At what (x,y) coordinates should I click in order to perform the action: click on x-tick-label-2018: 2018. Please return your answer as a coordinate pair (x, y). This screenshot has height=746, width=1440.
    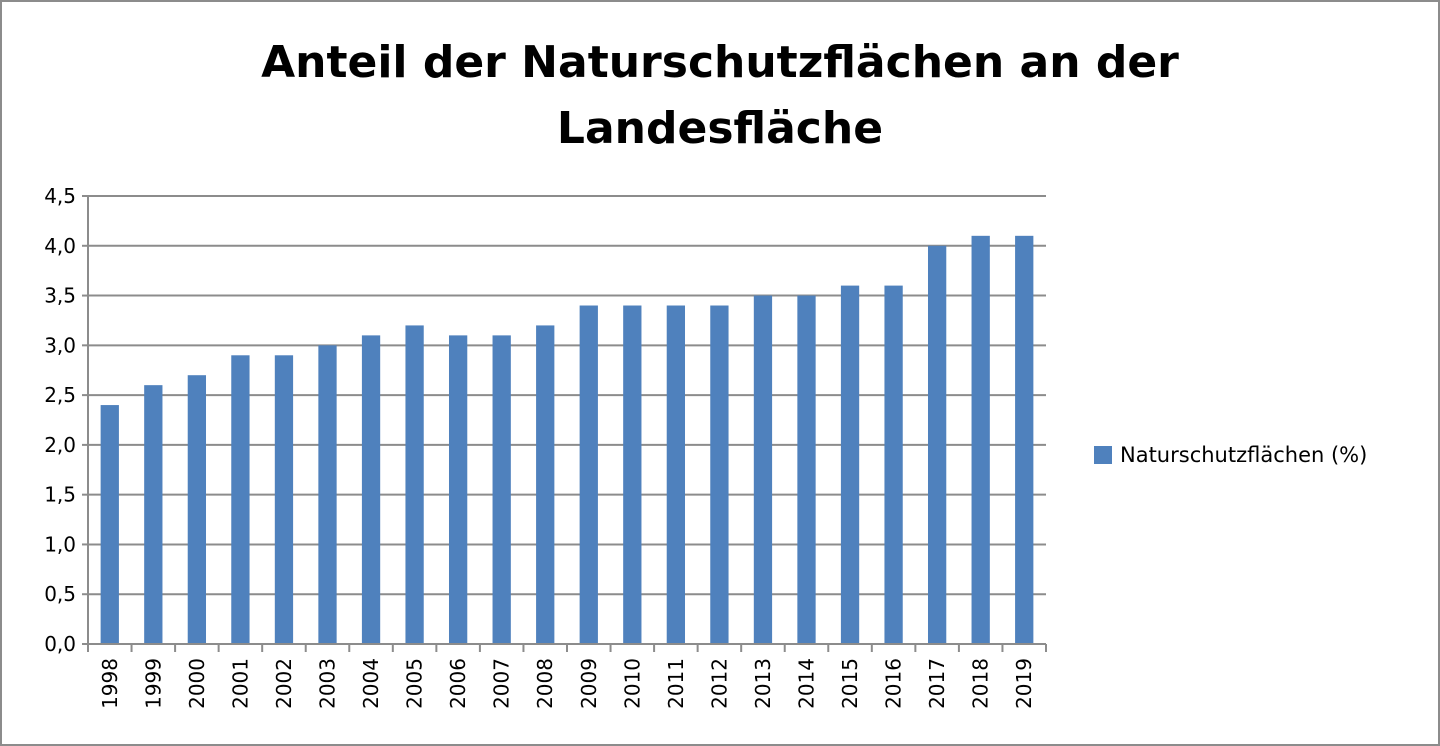
    Looking at the image, I should click on (981, 683).